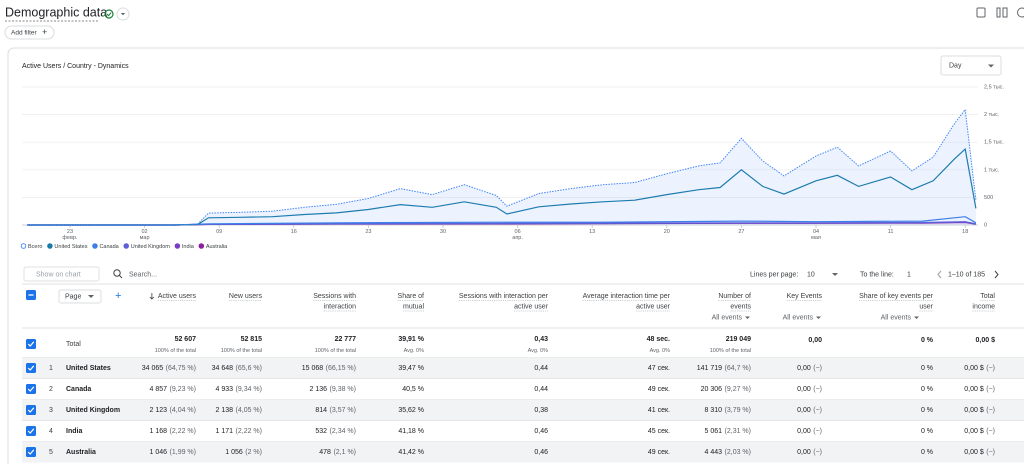 The height and width of the screenshot is (464, 1024). I want to click on column-header: Number of, so click(734, 296).